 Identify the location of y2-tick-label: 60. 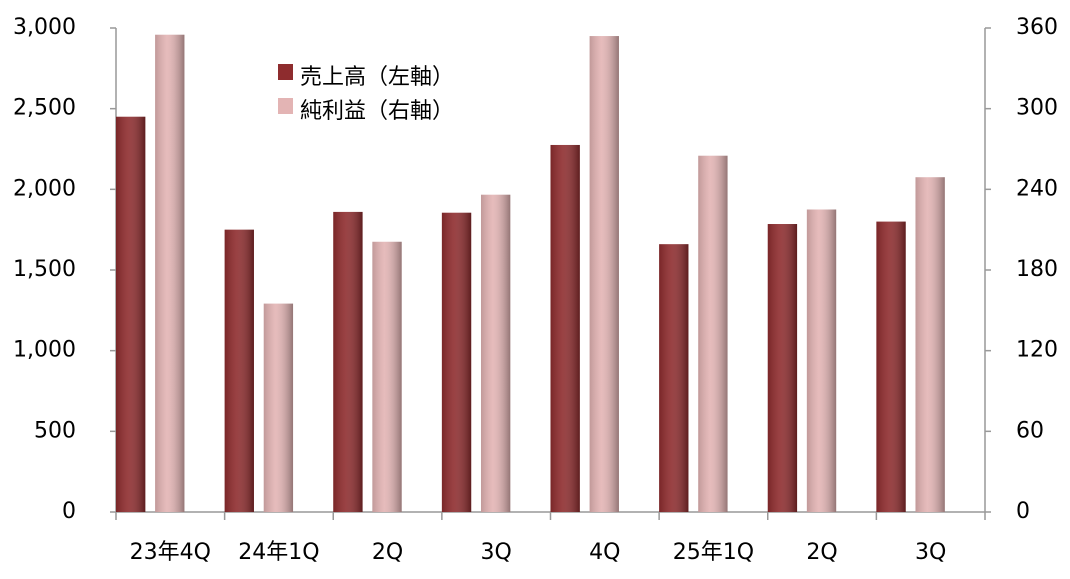
(1030, 430).